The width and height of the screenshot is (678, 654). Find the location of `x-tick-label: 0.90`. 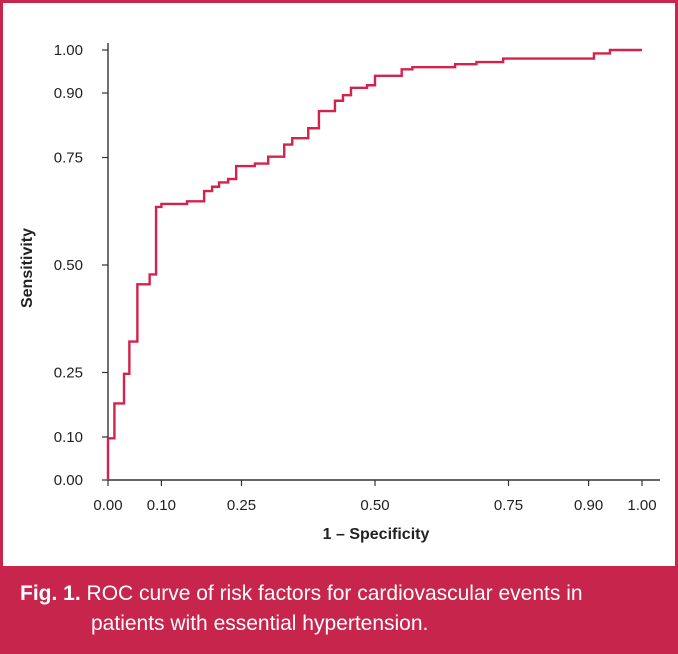

x-tick-label: 0.90 is located at coordinates (588, 505).